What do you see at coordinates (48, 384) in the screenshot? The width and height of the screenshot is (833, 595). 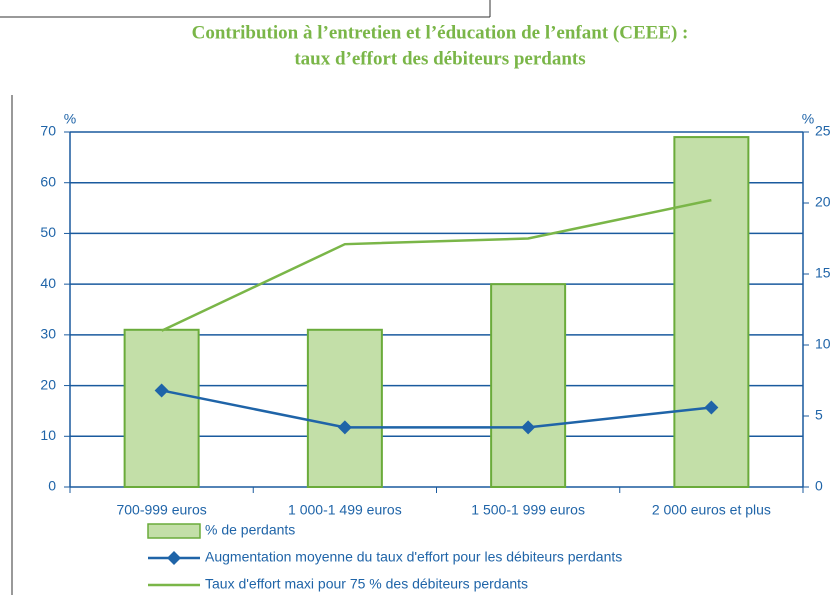 I see `y-tick-label: 20` at bounding box center [48, 384].